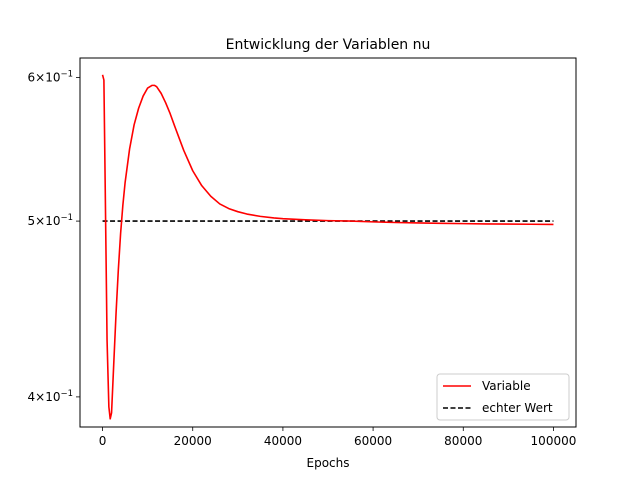 Image resolution: width=640 pixels, height=480 pixels. Describe the element at coordinates (463, 441) in the screenshot. I see `x-tick-label: 80000` at that location.